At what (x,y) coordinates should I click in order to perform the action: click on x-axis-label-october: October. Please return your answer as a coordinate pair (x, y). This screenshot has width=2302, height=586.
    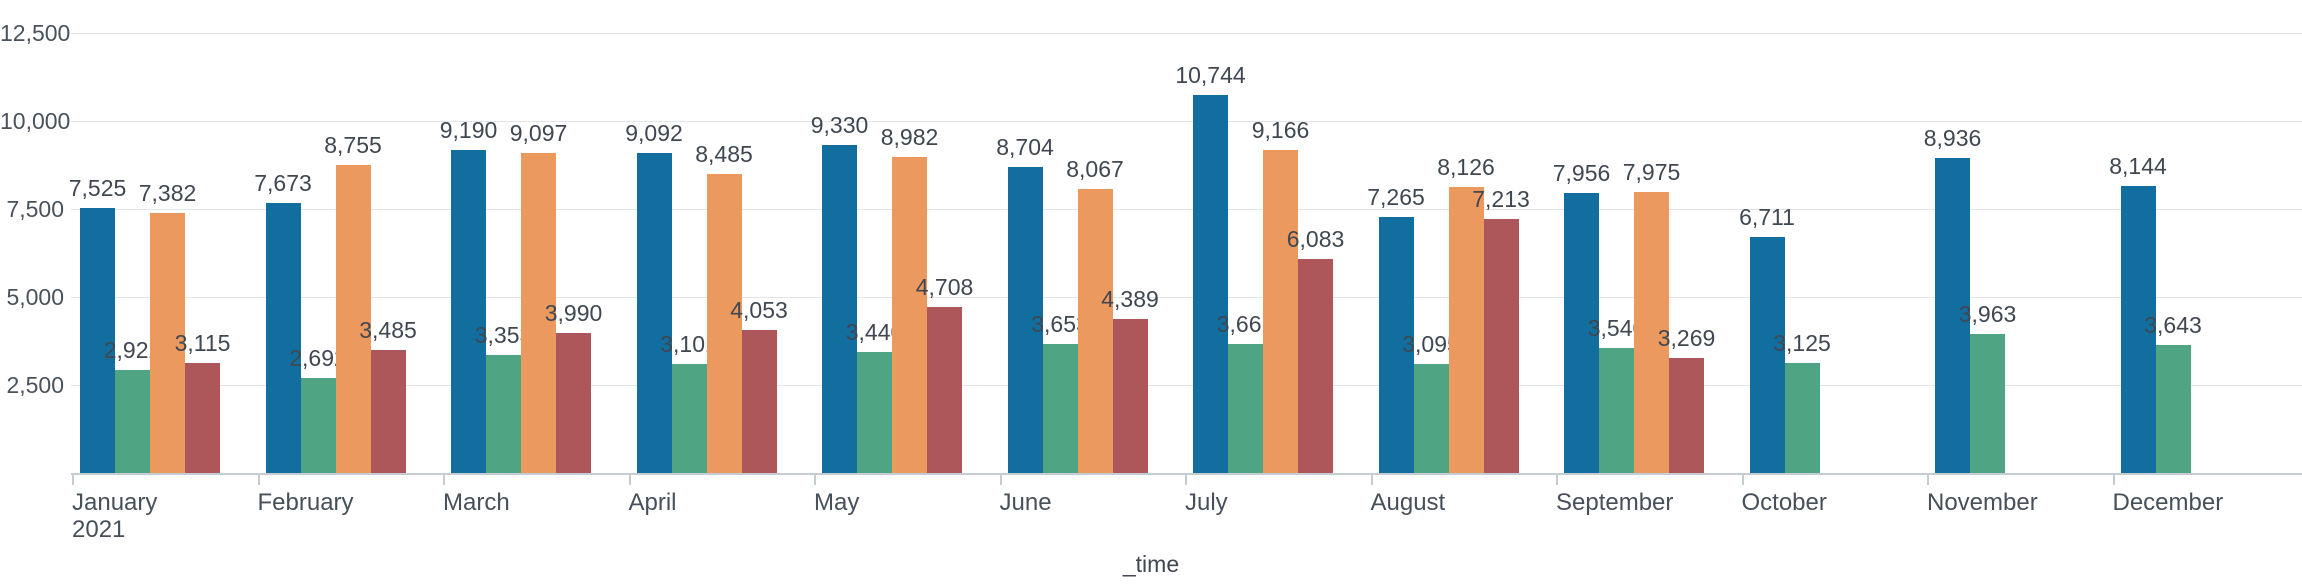
    Looking at the image, I should click on (1784, 502).